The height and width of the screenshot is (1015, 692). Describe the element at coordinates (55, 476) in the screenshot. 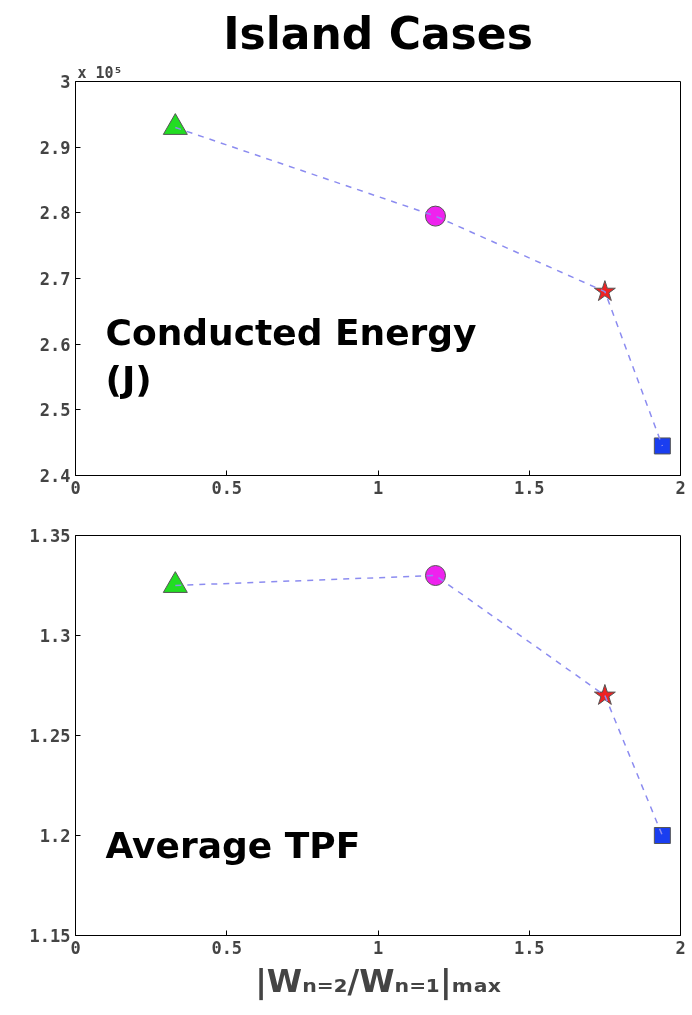

I see `y-tick-label: 2.4` at that location.